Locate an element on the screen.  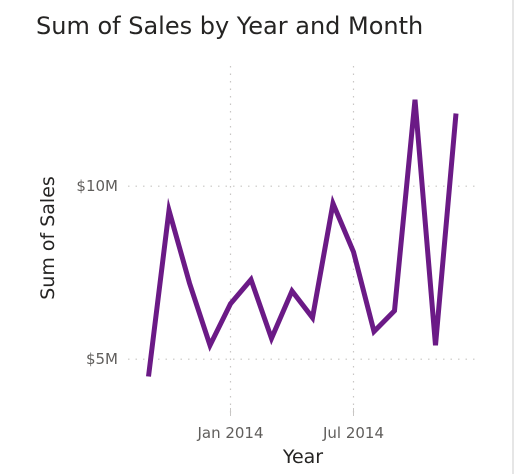
y-tick-label: $5M is located at coordinates (102, 359).